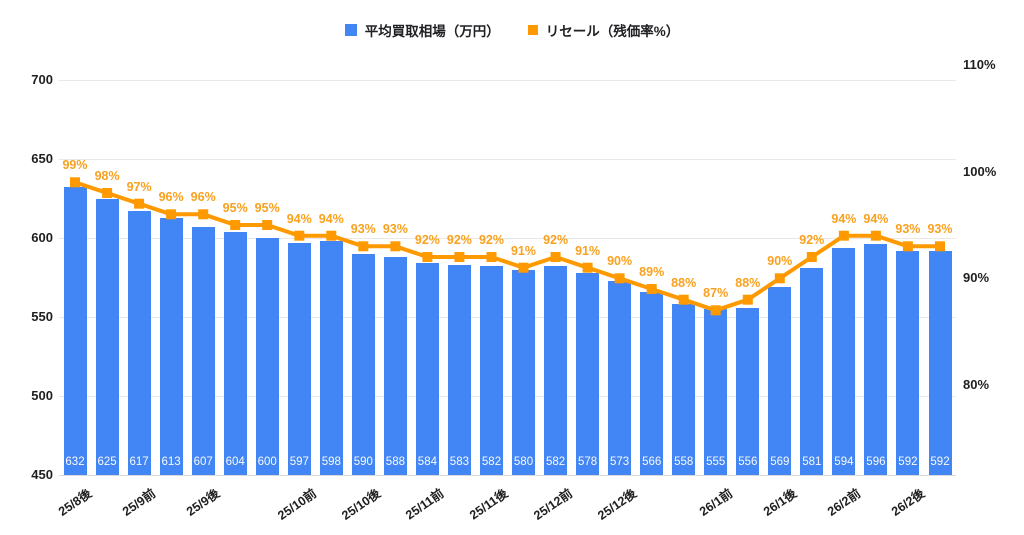 This screenshot has width=1024, height=535. I want to click on bar-value-label: 598, so click(331, 462).